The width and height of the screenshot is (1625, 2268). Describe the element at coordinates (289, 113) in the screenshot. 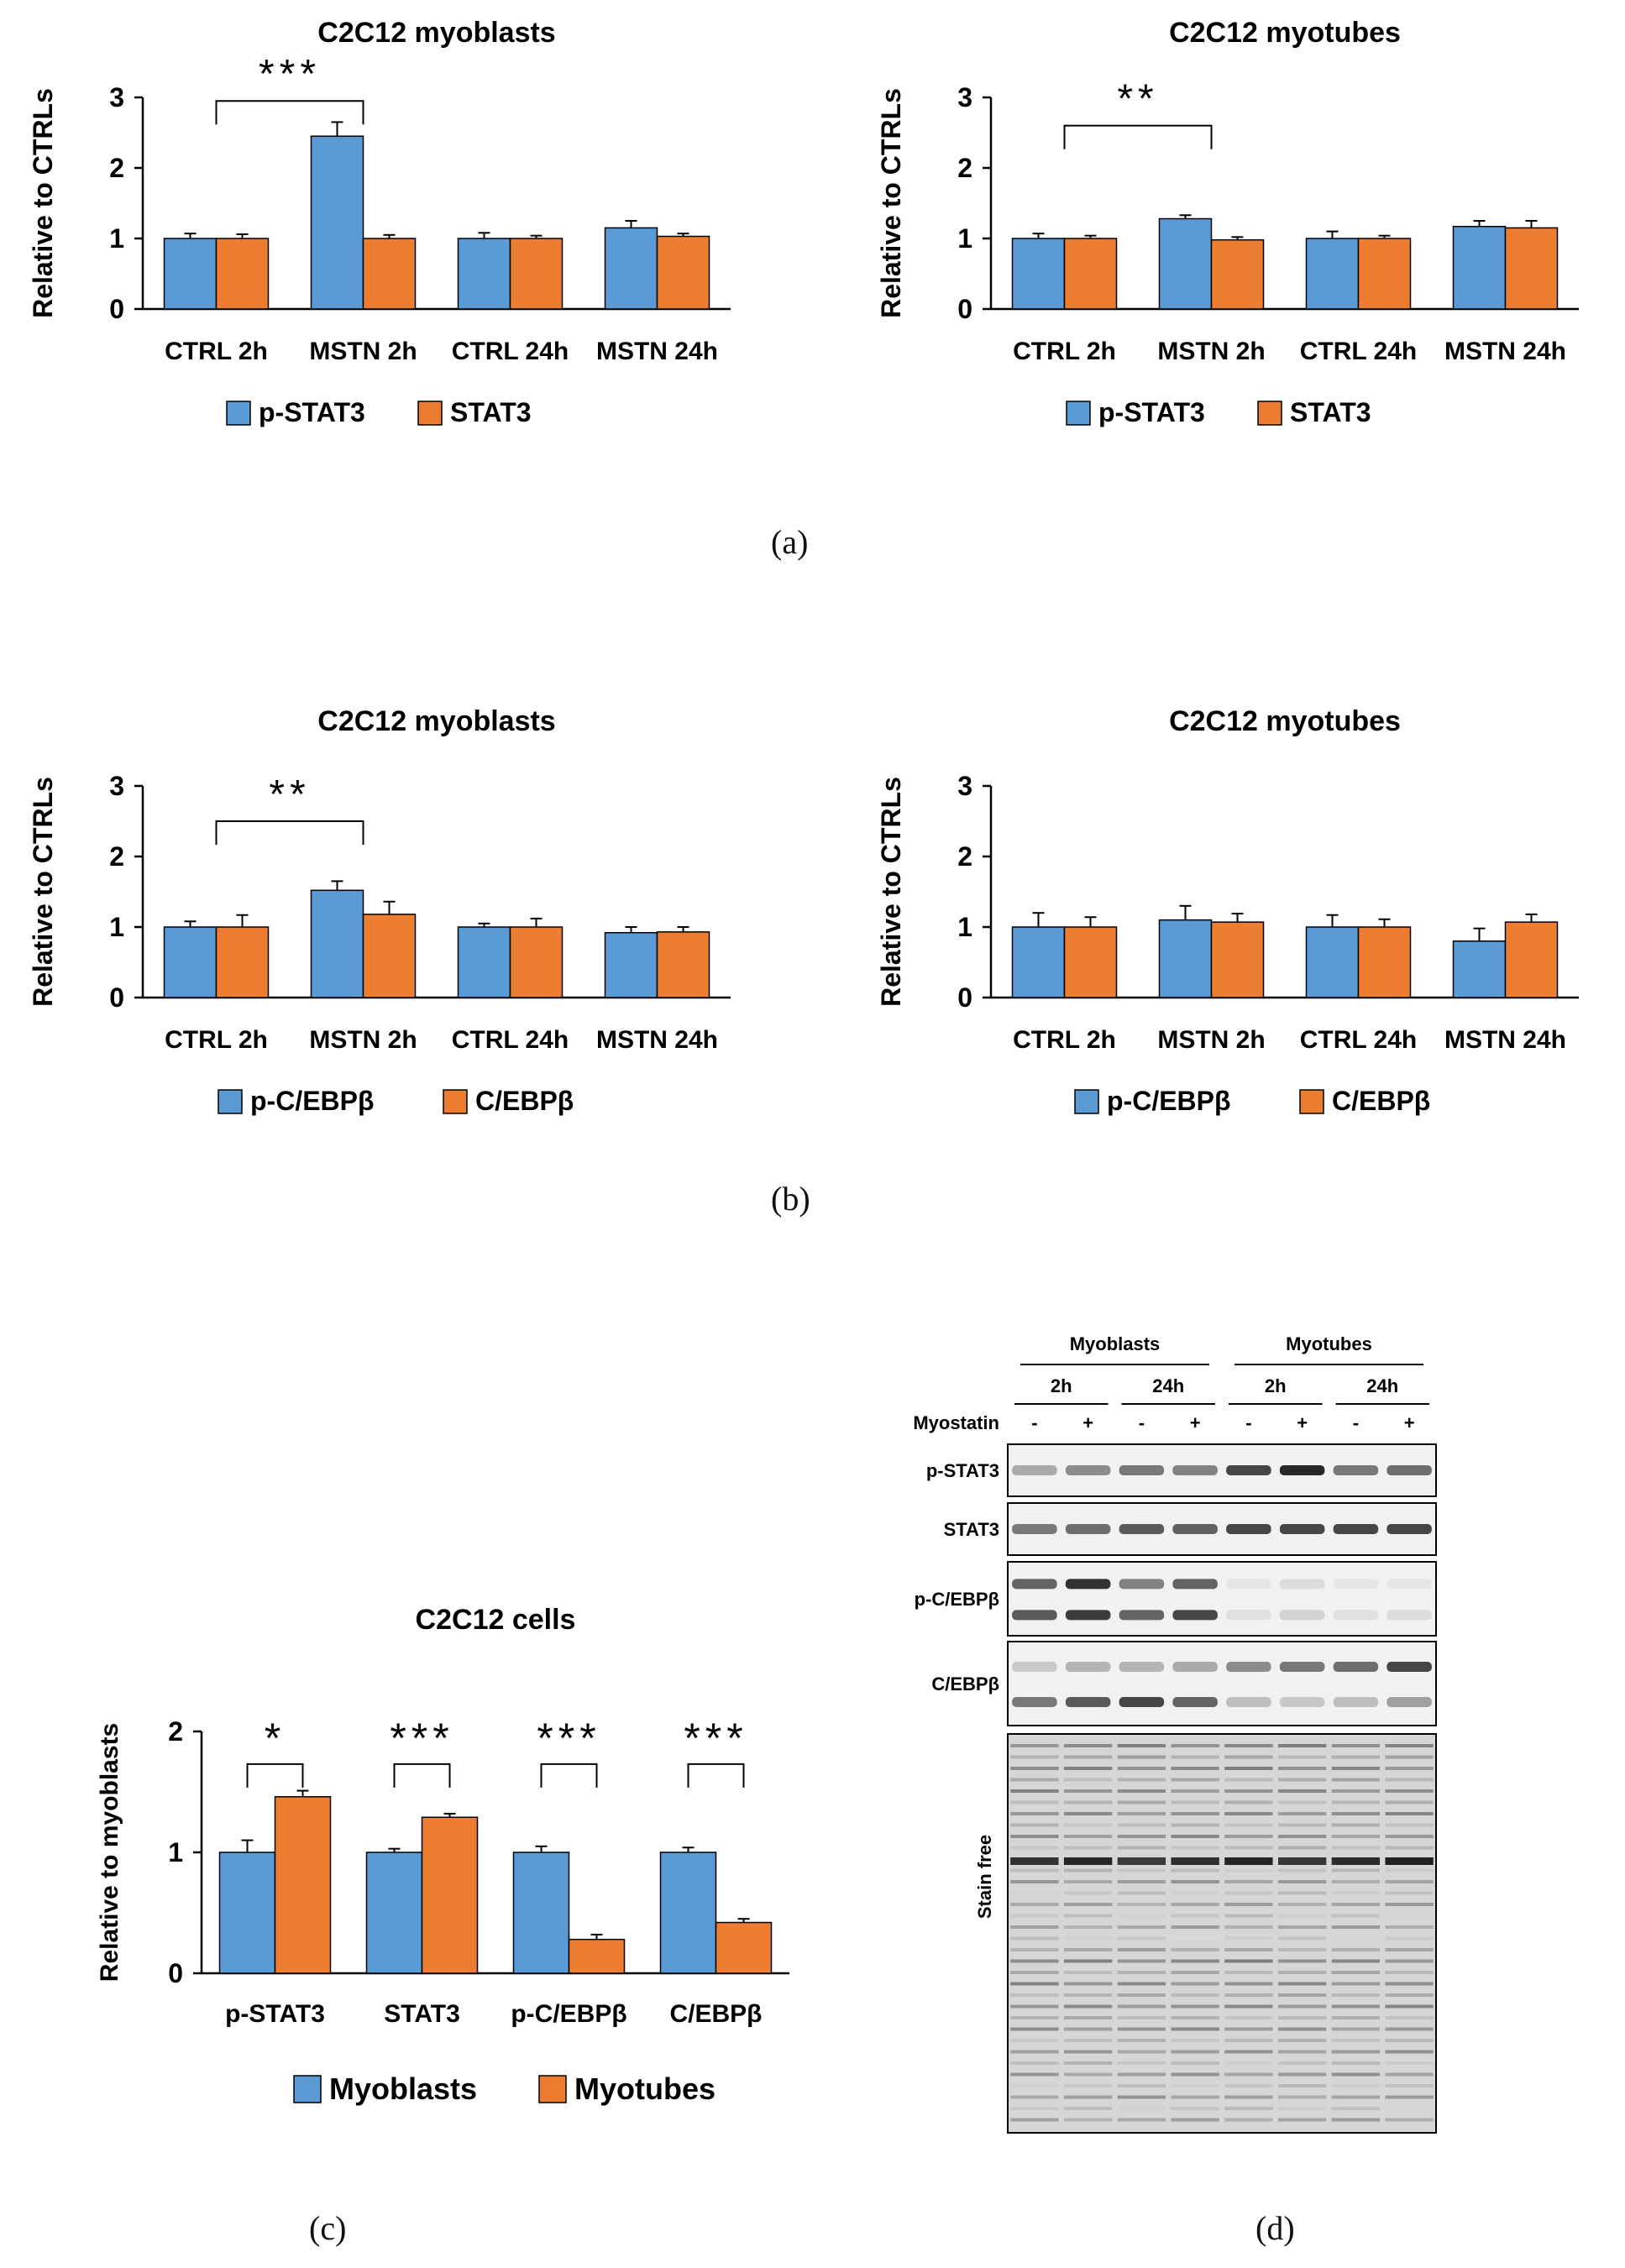

I see `significance-bracket` at that location.